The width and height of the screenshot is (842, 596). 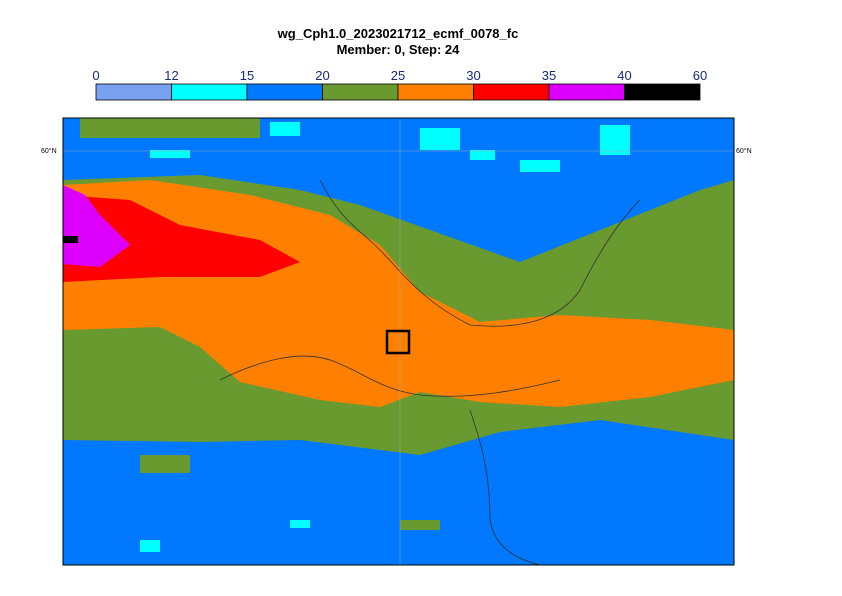 I want to click on red-area, so click(x=181, y=238).